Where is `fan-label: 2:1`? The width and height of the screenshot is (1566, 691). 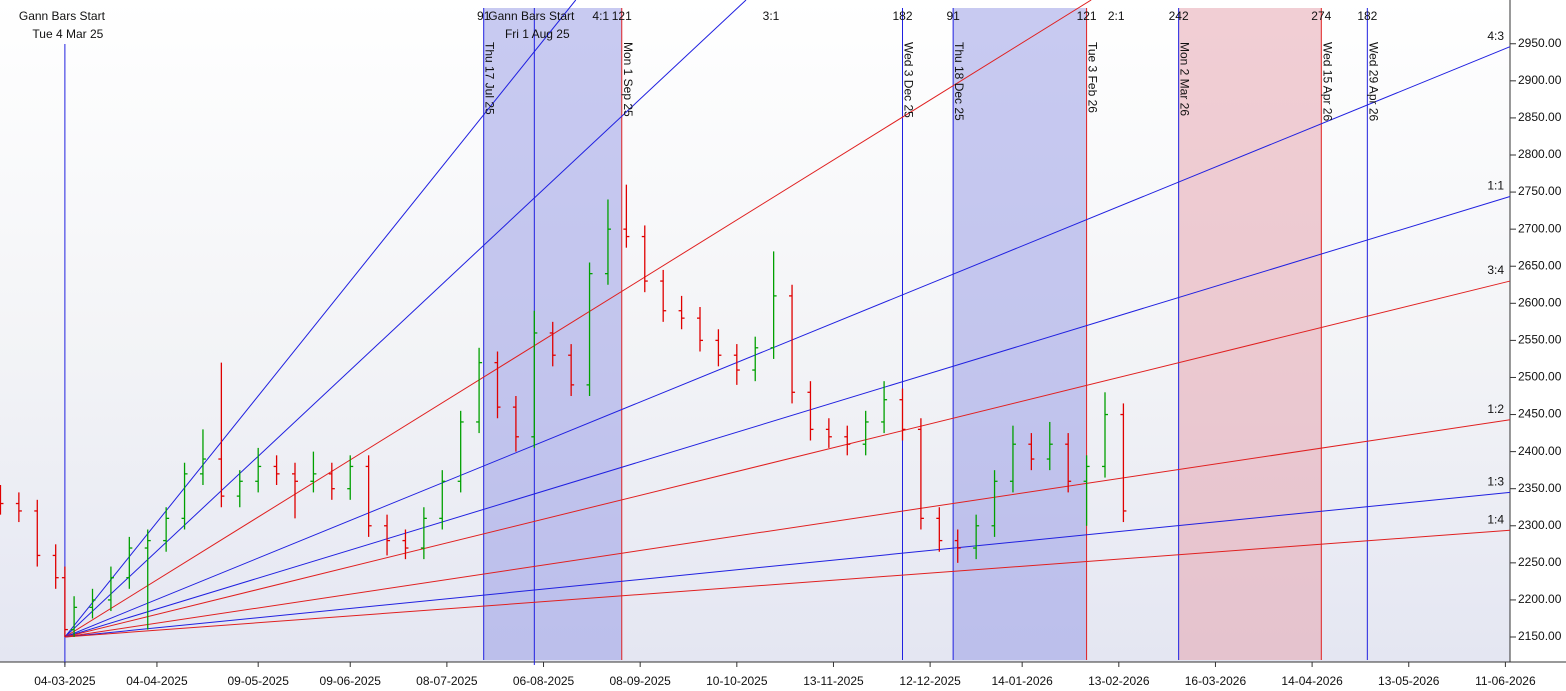
fan-label: 2:1 is located at coordinates (1116, 16).